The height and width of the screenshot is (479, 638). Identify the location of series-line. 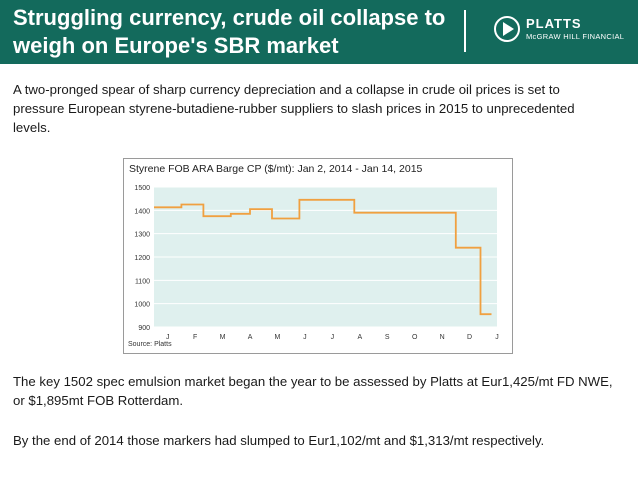
(323, 257).